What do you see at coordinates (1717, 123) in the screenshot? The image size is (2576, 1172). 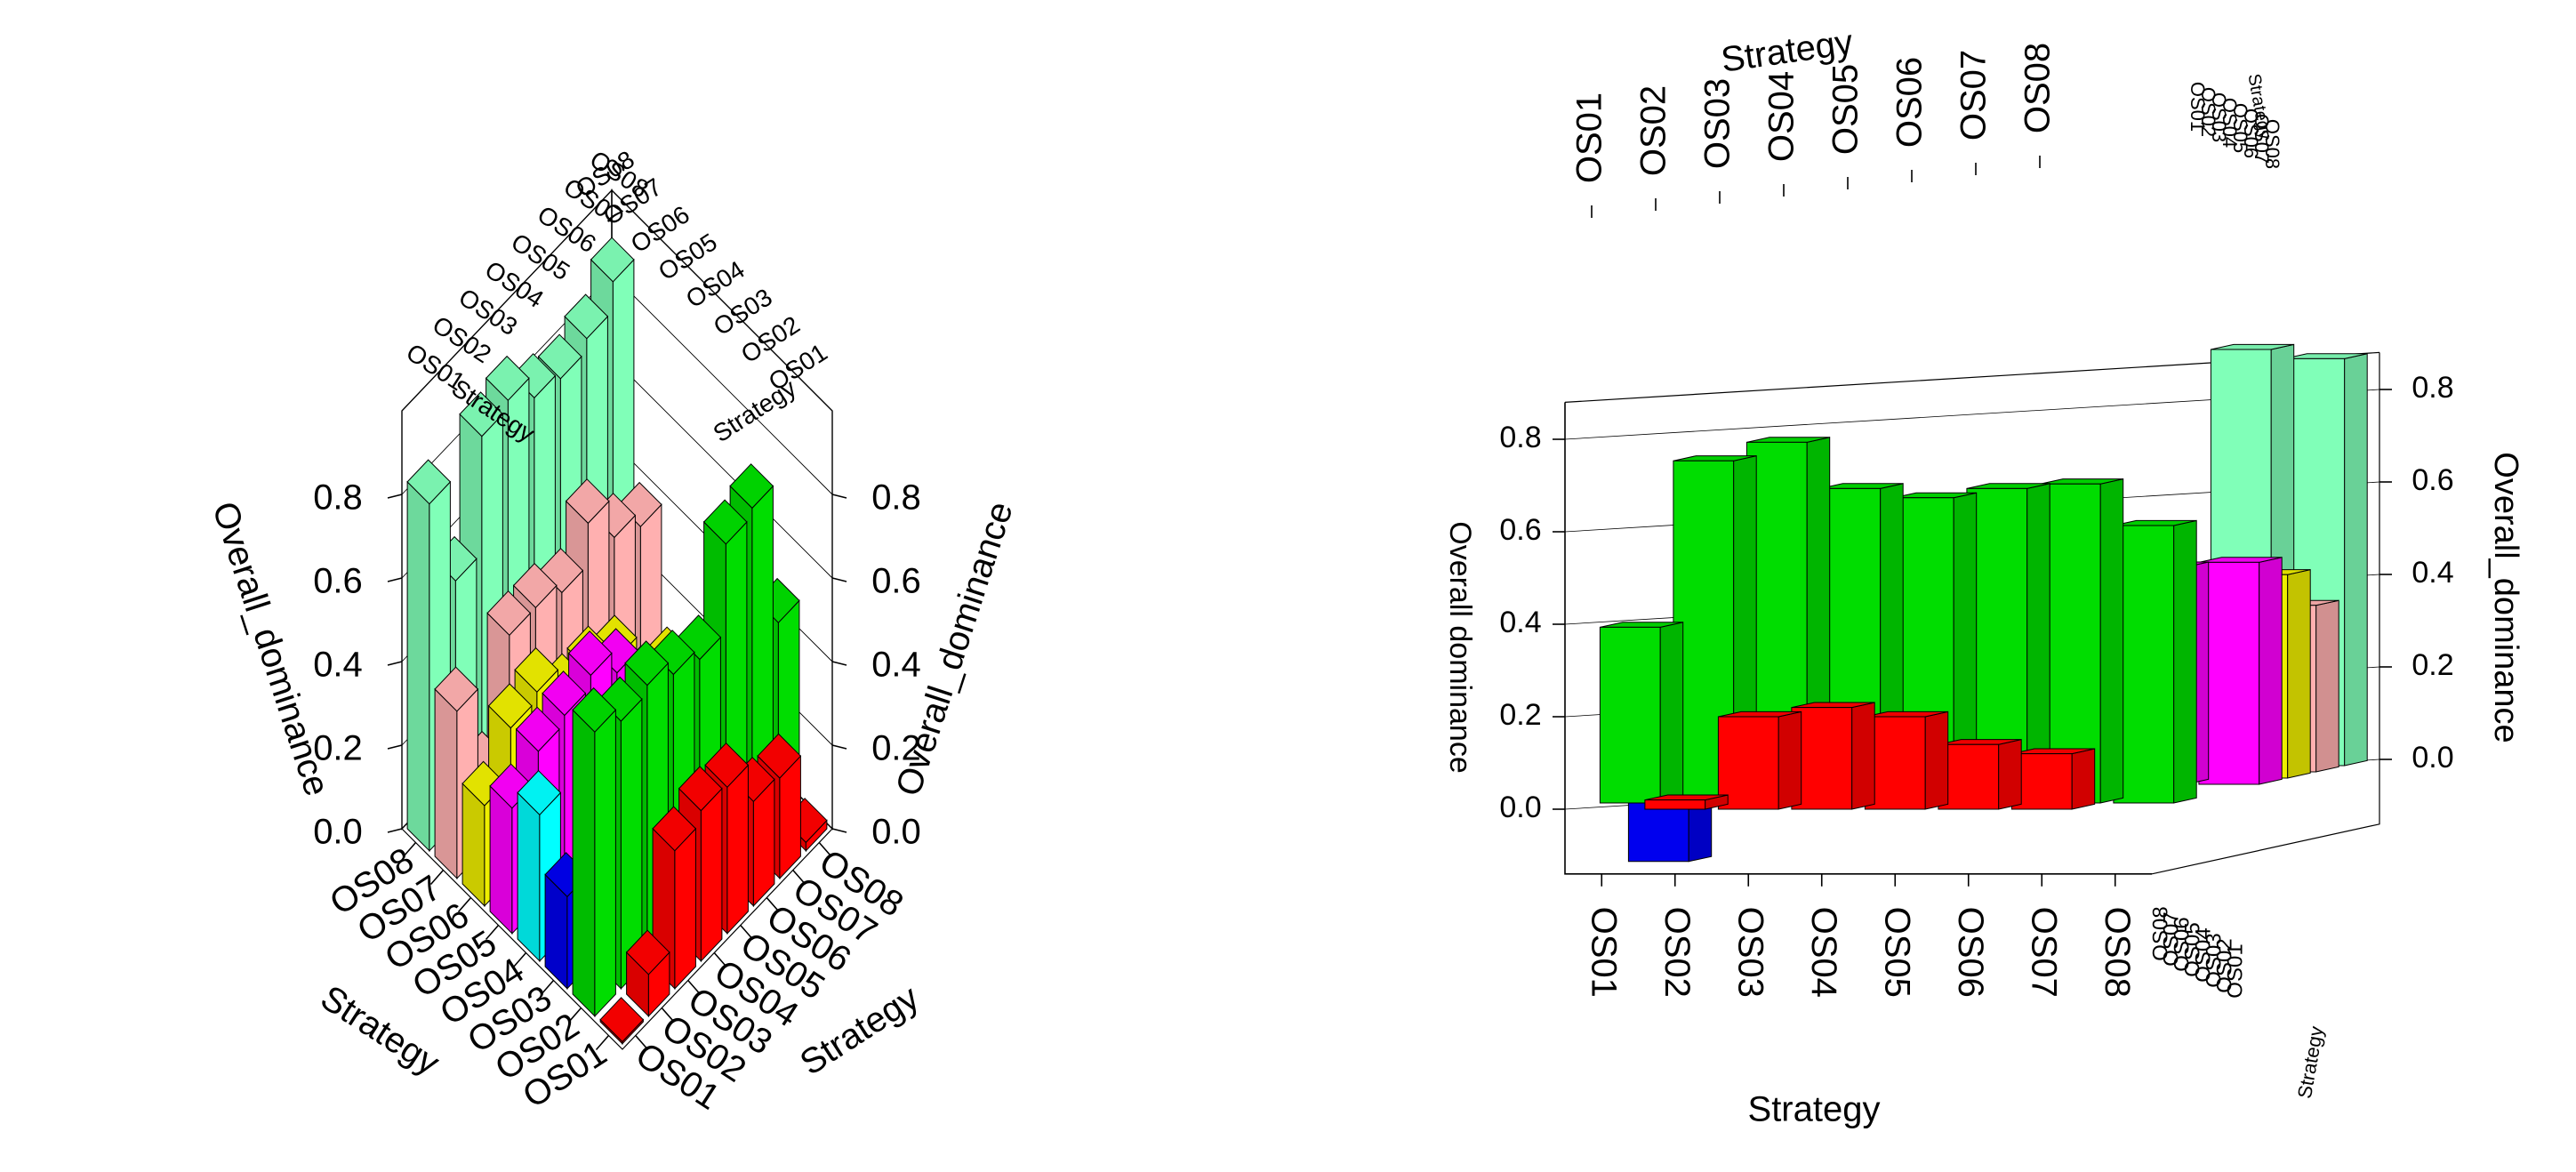 I see `x-tick-label-top: OS03` at bounding box center [1717, 123].